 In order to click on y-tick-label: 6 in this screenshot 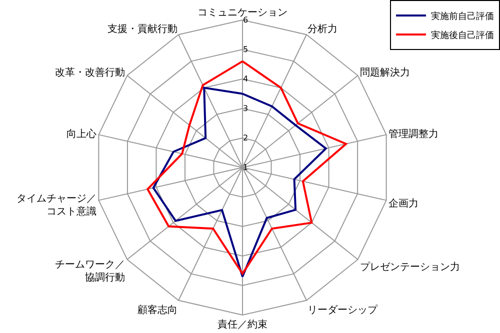, I will do `click(245, 20)`.